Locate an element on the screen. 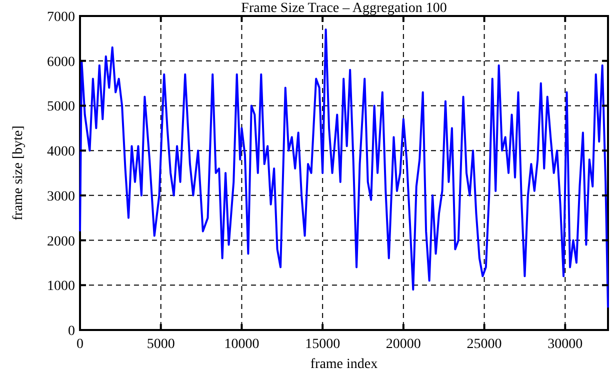 This screenshot has height=380, width=611. y-axis-title: frame size [byte] is located at coordinates (18, 173).